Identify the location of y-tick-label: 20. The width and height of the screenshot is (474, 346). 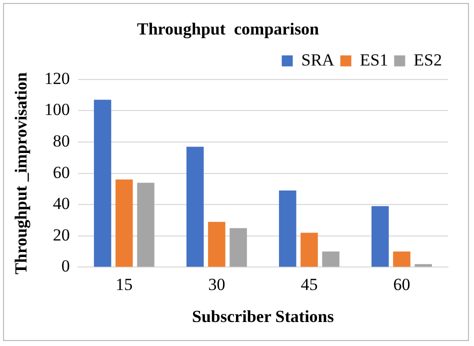
(61, 234).